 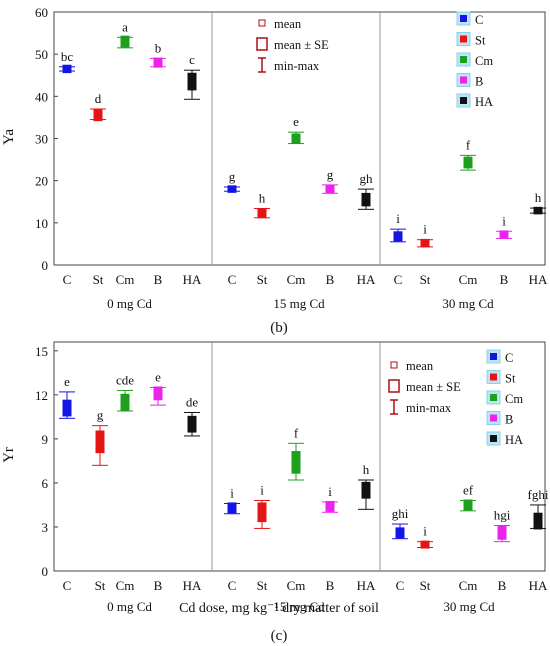 I want to click on y-tick-label: 20, so click(x=41, y=181).